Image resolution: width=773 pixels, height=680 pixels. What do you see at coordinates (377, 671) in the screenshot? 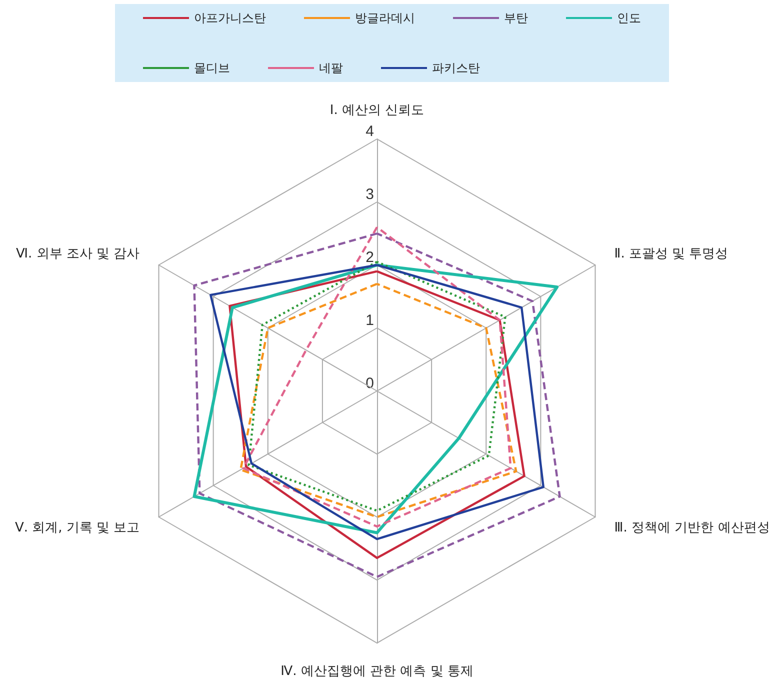
I see `spoke-label: Ⅳ. 예산집행에 관한 예측 및 통제` at bounding box center [377, 671].